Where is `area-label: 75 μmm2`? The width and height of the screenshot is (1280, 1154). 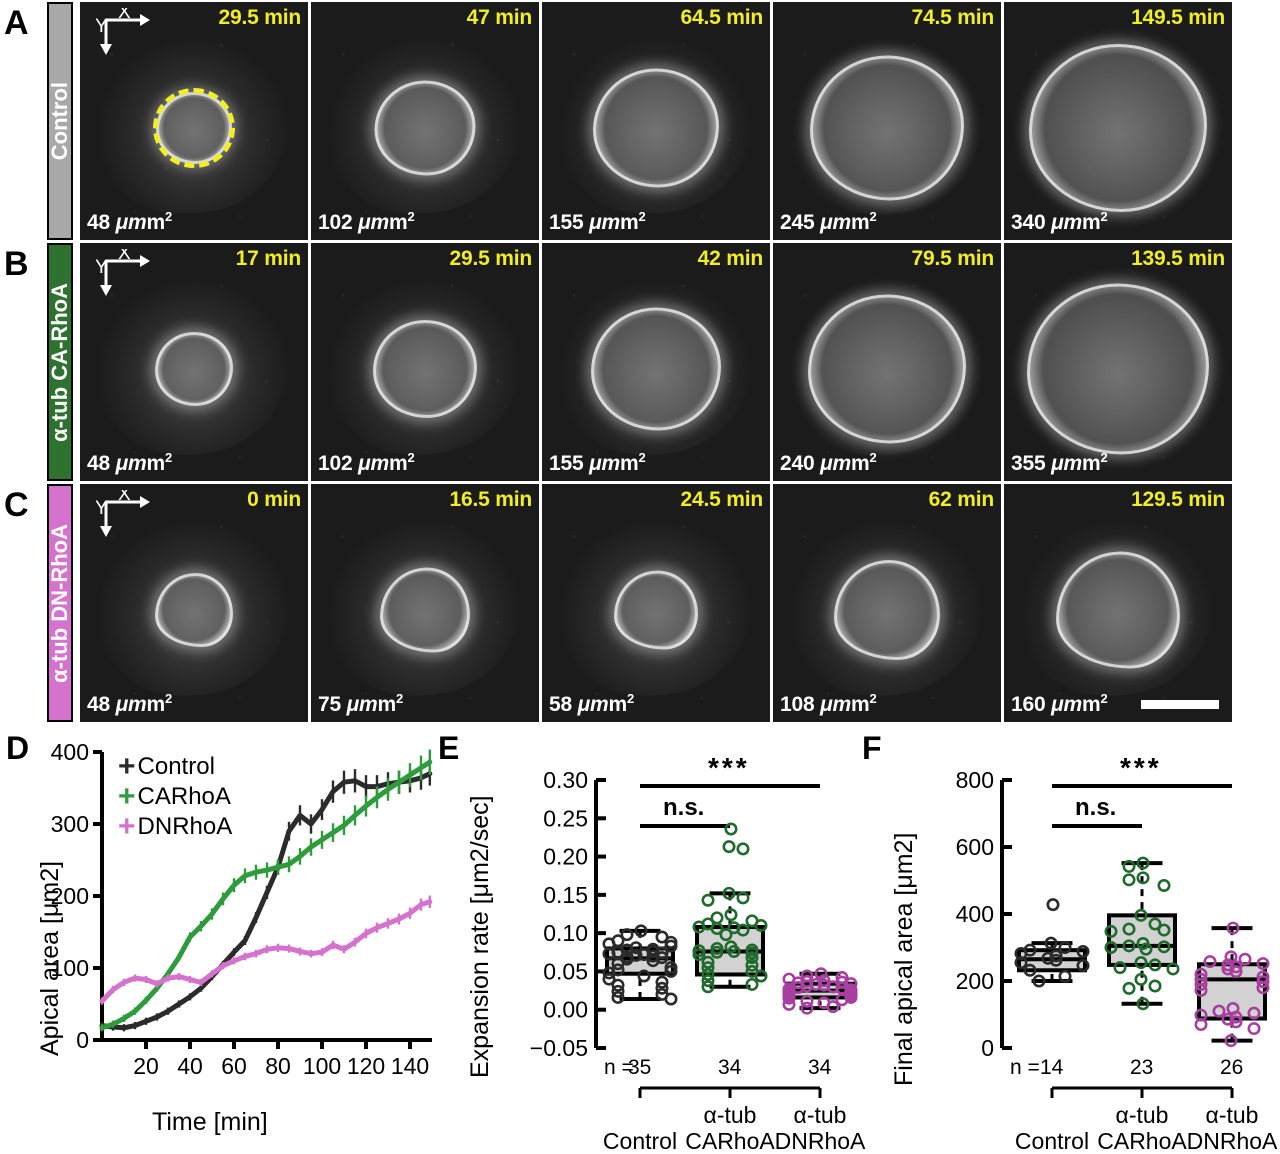
area-label: 75 μmm2 is located at coordinates (361, 703).